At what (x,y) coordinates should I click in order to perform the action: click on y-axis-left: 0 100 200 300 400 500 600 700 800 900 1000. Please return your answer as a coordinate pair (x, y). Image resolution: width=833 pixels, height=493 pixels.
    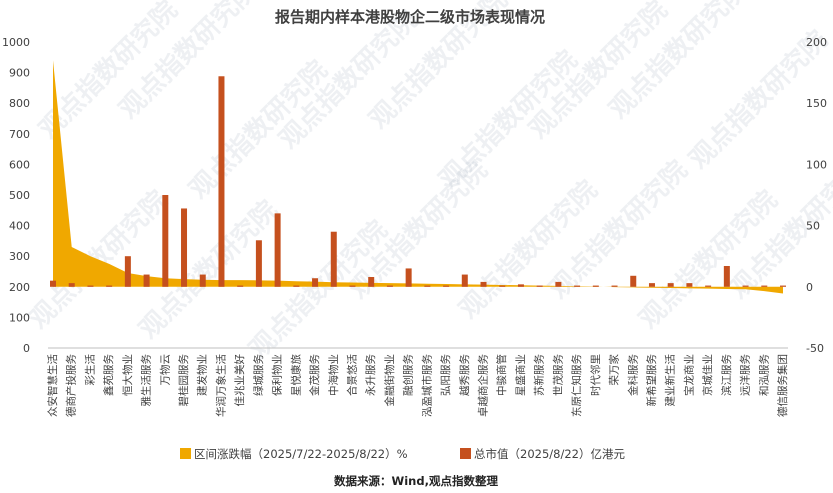
    Looking at the image, I should click on (16, 195).